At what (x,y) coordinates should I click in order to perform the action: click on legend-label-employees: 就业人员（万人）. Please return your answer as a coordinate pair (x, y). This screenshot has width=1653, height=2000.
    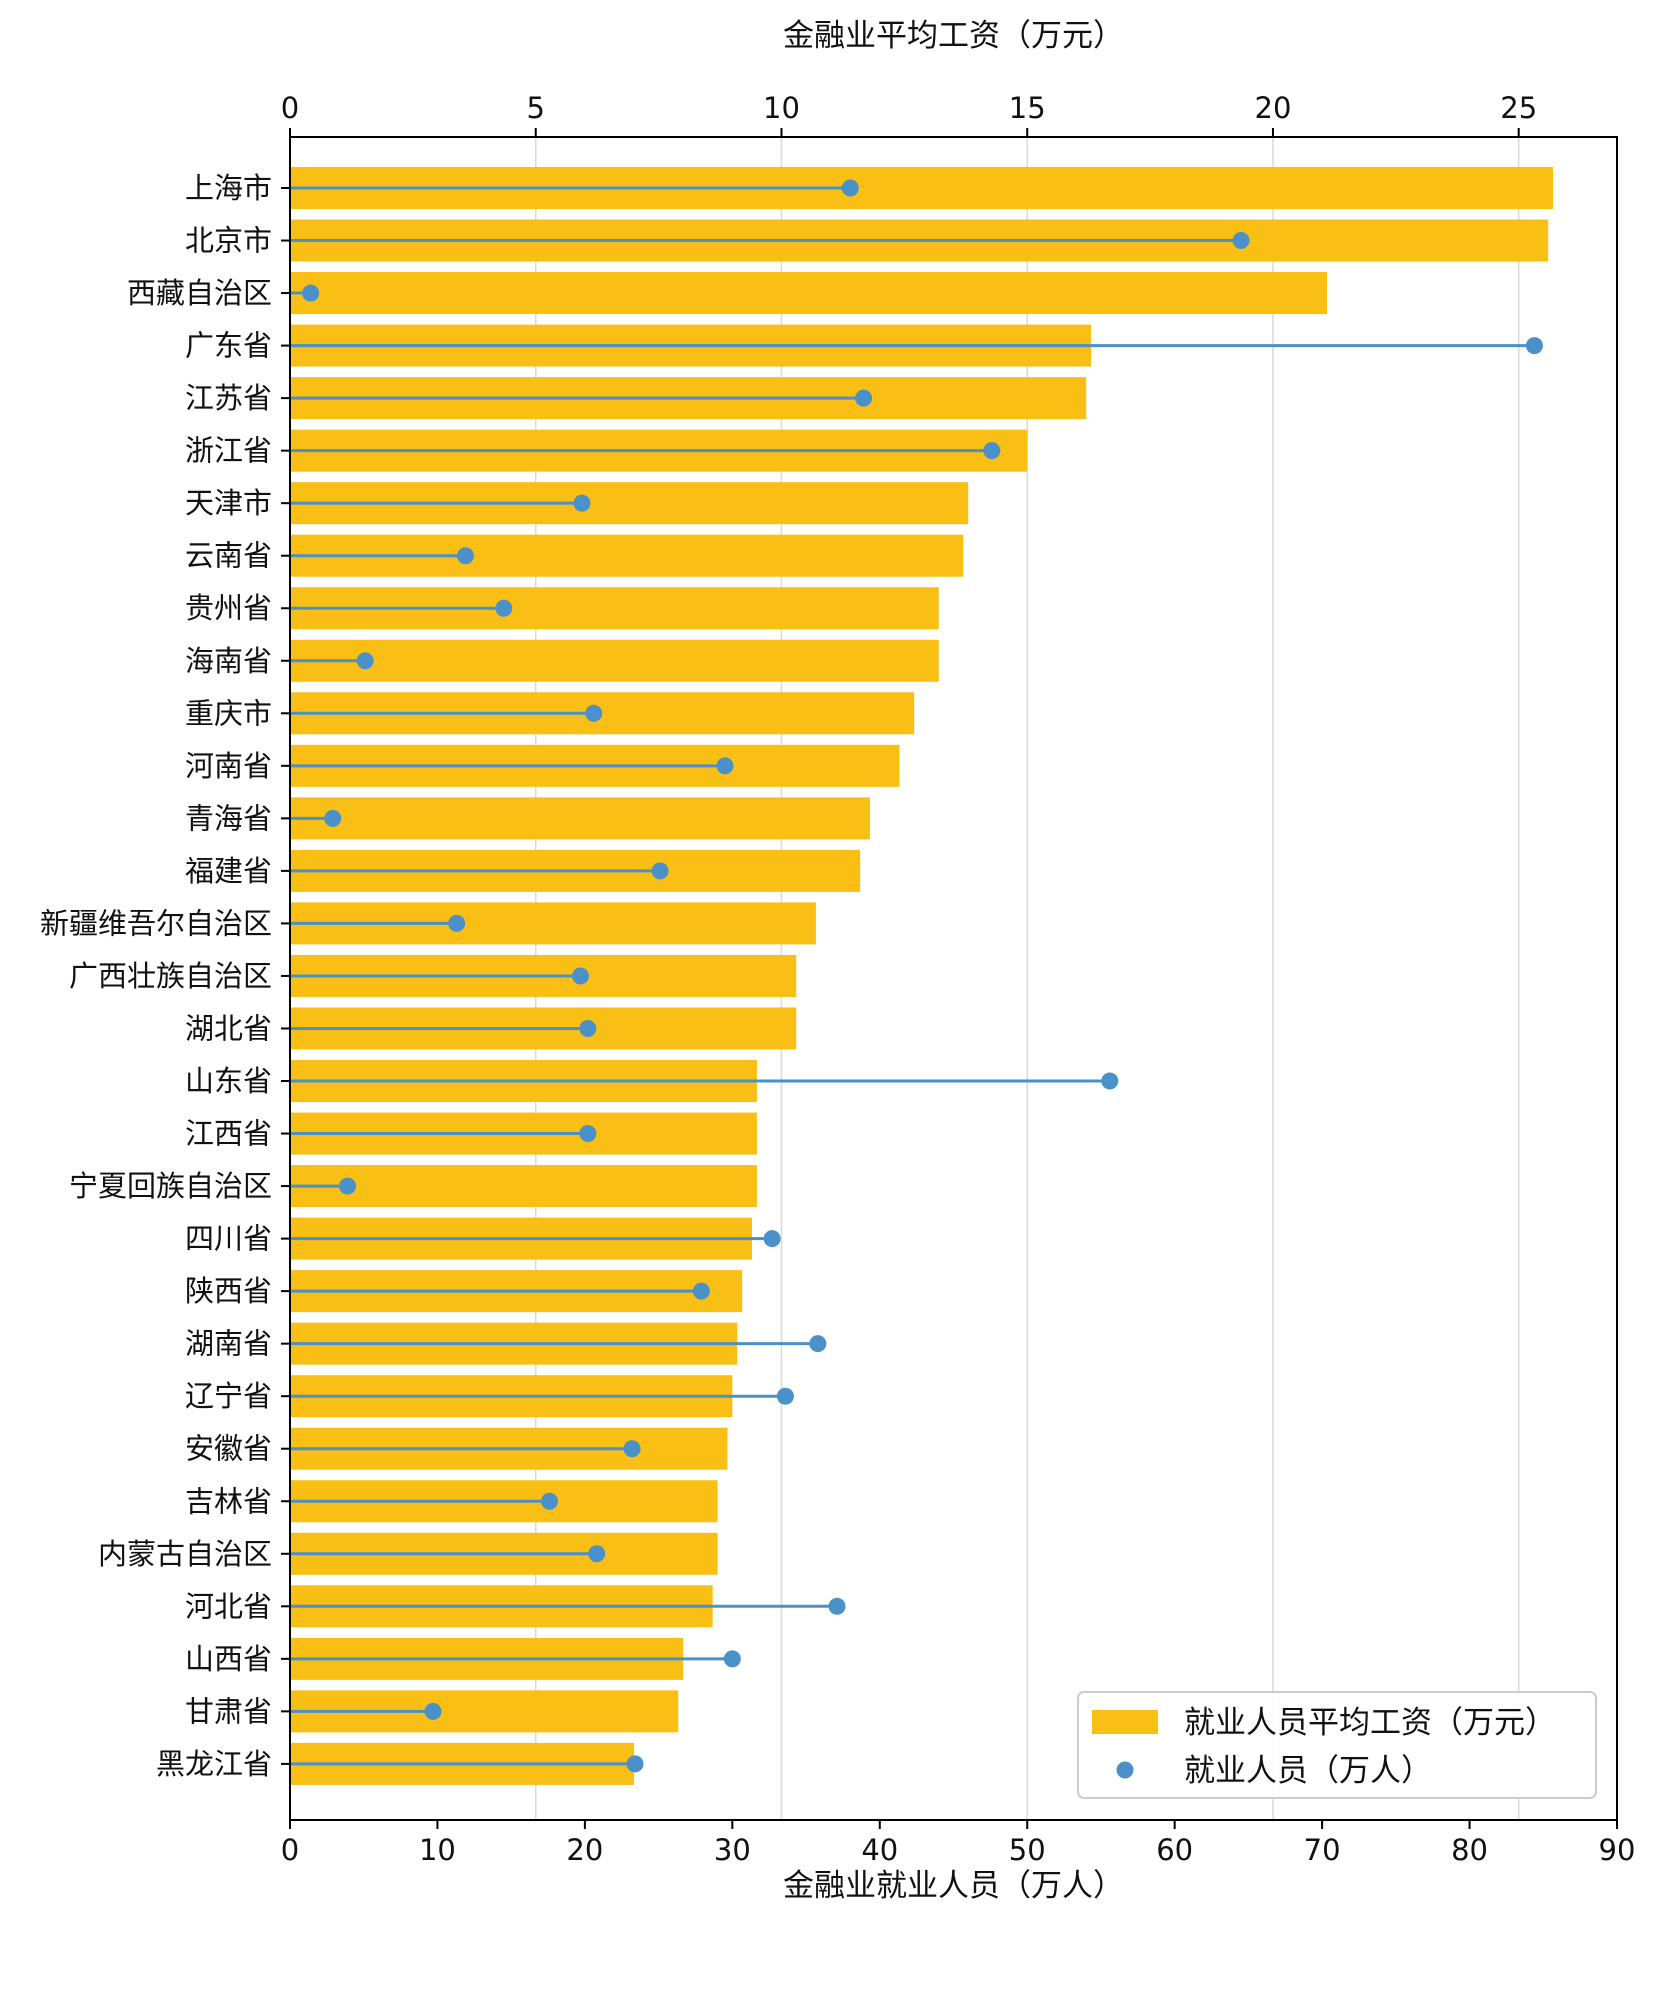
    Looking at the image, I should click on (1308, 1771).